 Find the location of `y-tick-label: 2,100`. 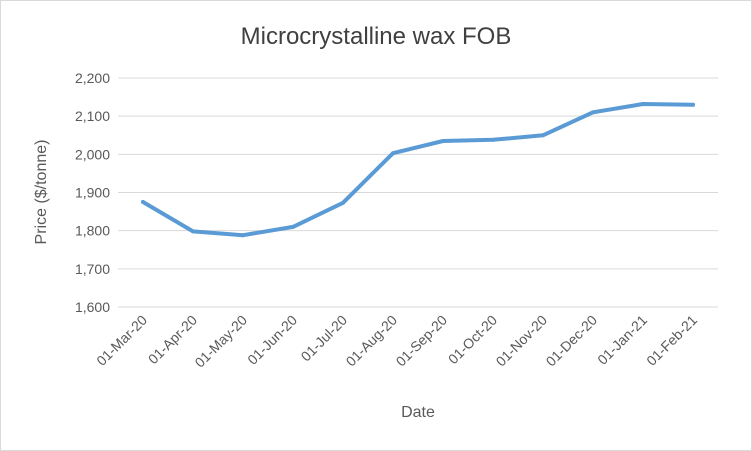

y-tick-label: 2,100 is located at coordinates (92, 116).